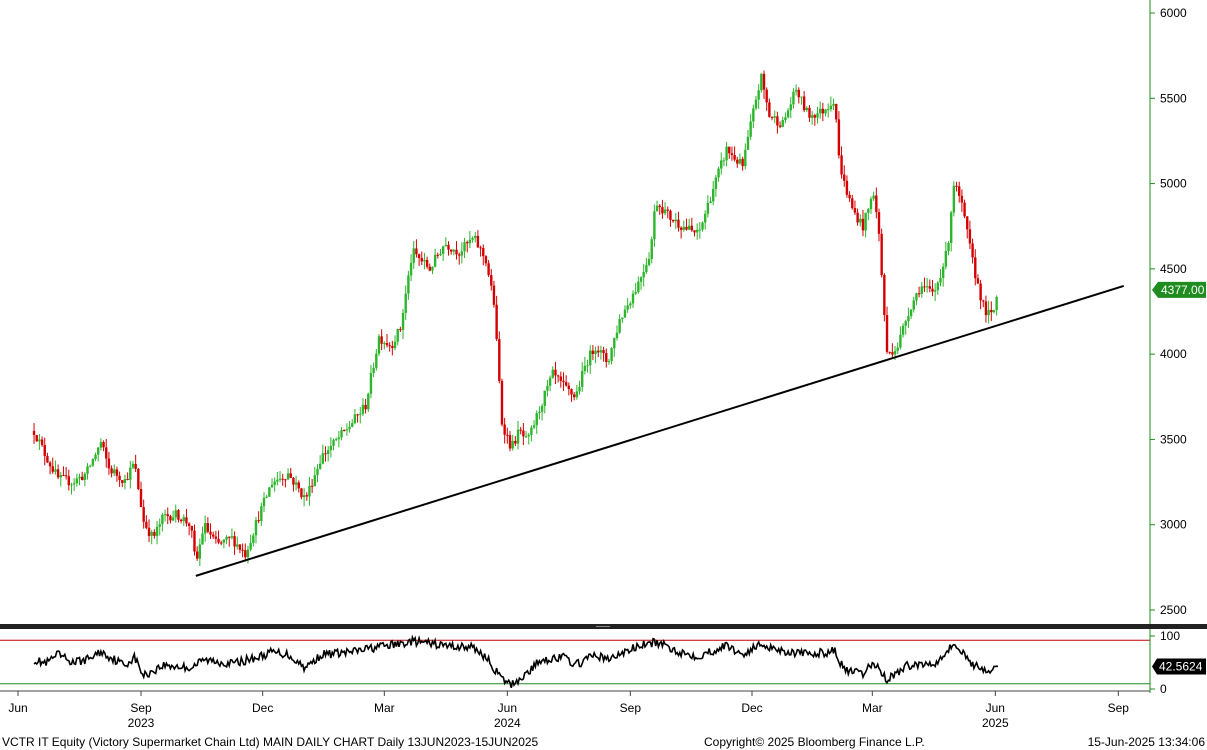  What do you see at coordinates (384, 708) in the screenshot?
I see `x-tick-label-3: Mar` at bounding box center [384, 708].